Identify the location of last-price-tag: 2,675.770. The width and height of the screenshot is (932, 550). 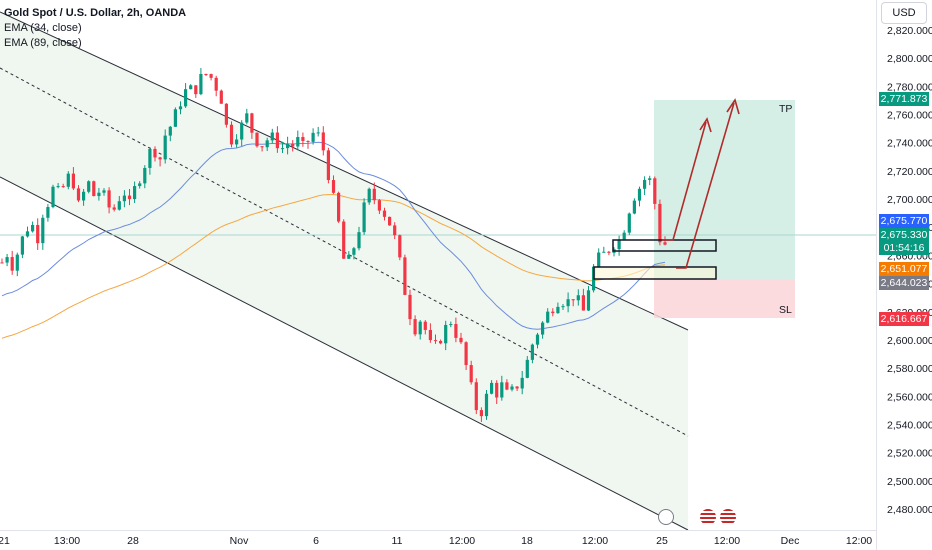
(904, 221).